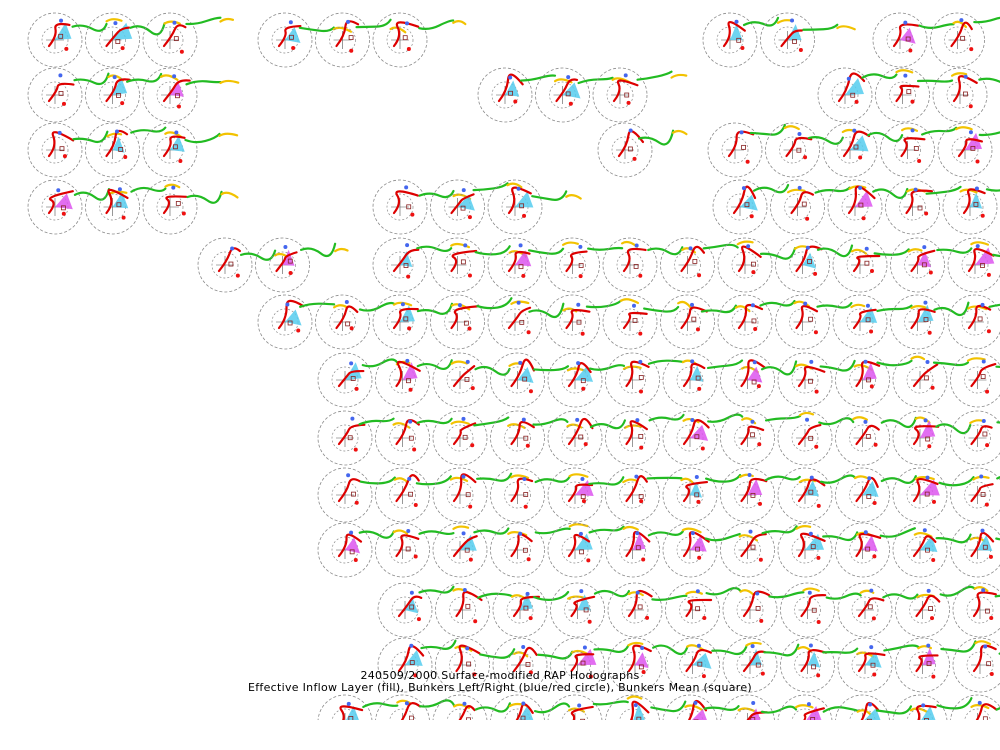 Image resolution: width=1000 pixels, height=750 pixels. What do you see at coordinates (517, 716) in the screenshot?
I see `hodo-axes` at bounding box center [517, 716].